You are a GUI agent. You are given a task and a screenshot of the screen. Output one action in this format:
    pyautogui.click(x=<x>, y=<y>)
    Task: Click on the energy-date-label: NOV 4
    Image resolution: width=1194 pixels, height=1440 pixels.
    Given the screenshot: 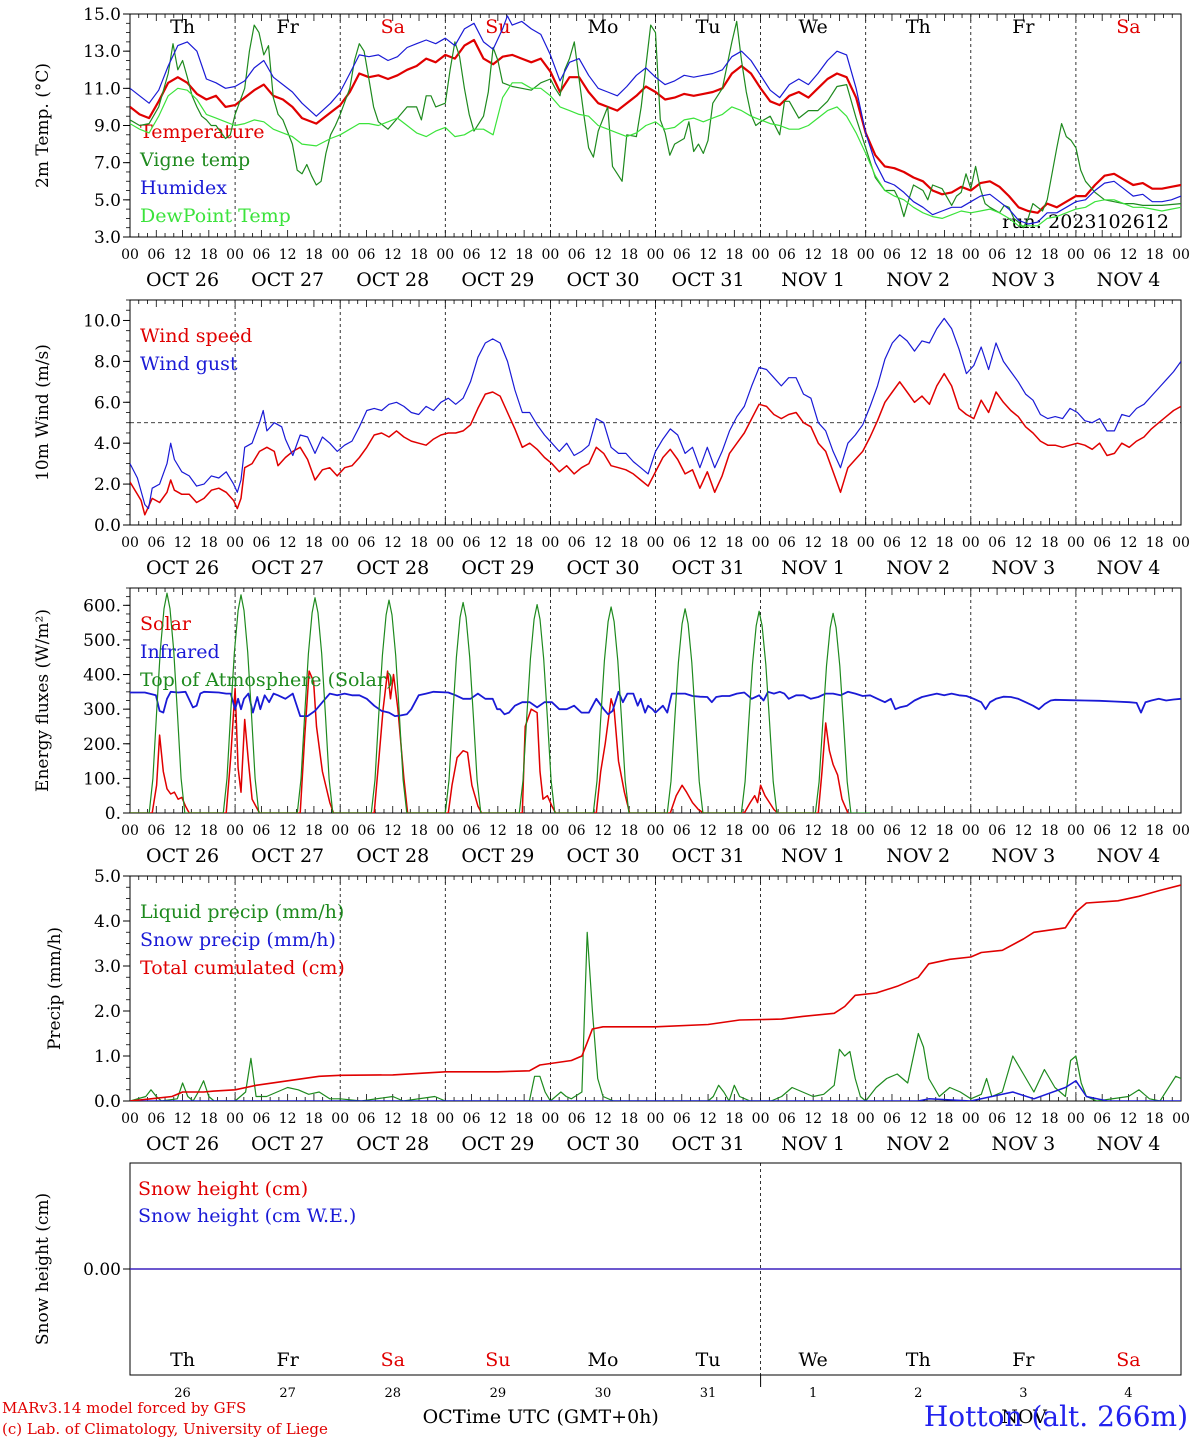 What is the action you would take?
    pyautogui.click(x=1129, y=856)
    